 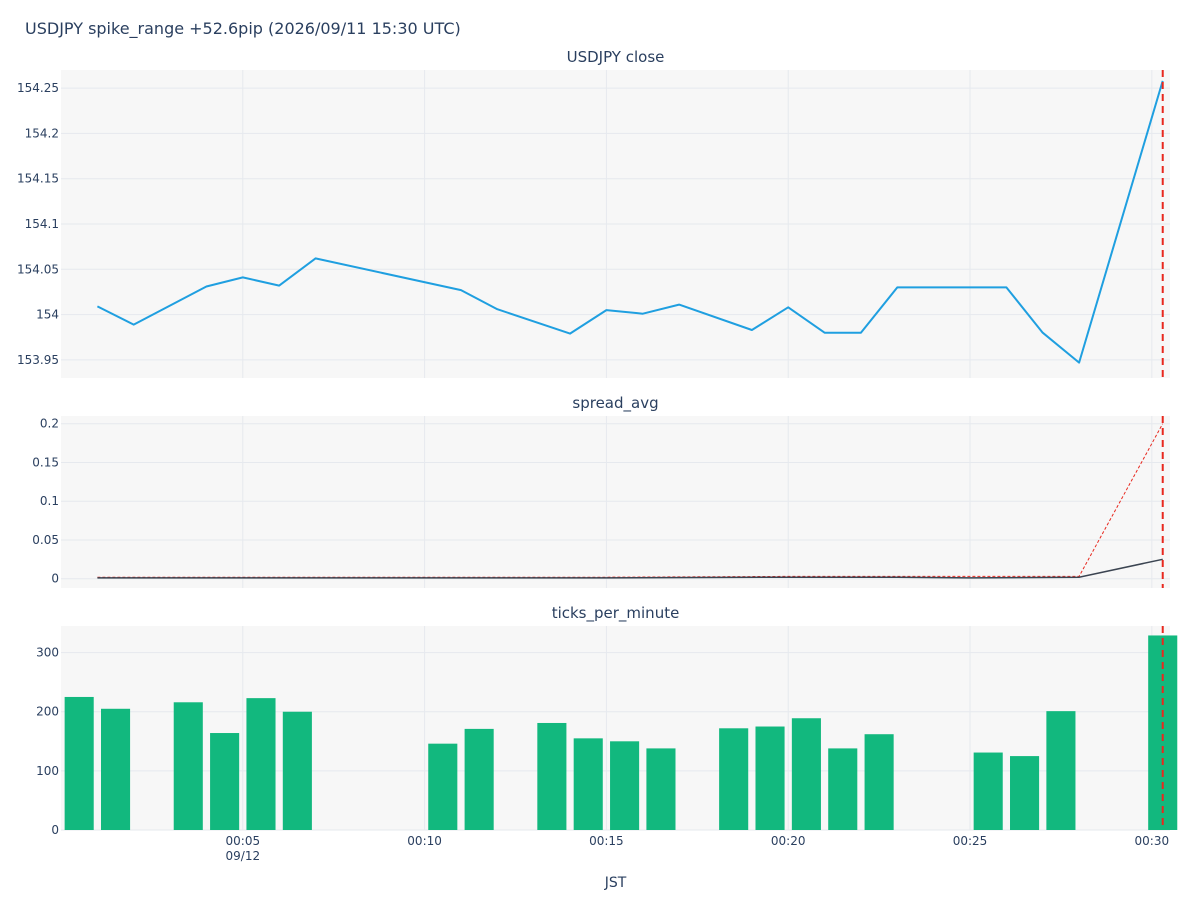 What do you see at coordinates (1152, 841) in the screenshot?
I see `x-tick-label: 00:30` at bounding box center [1152, 841].